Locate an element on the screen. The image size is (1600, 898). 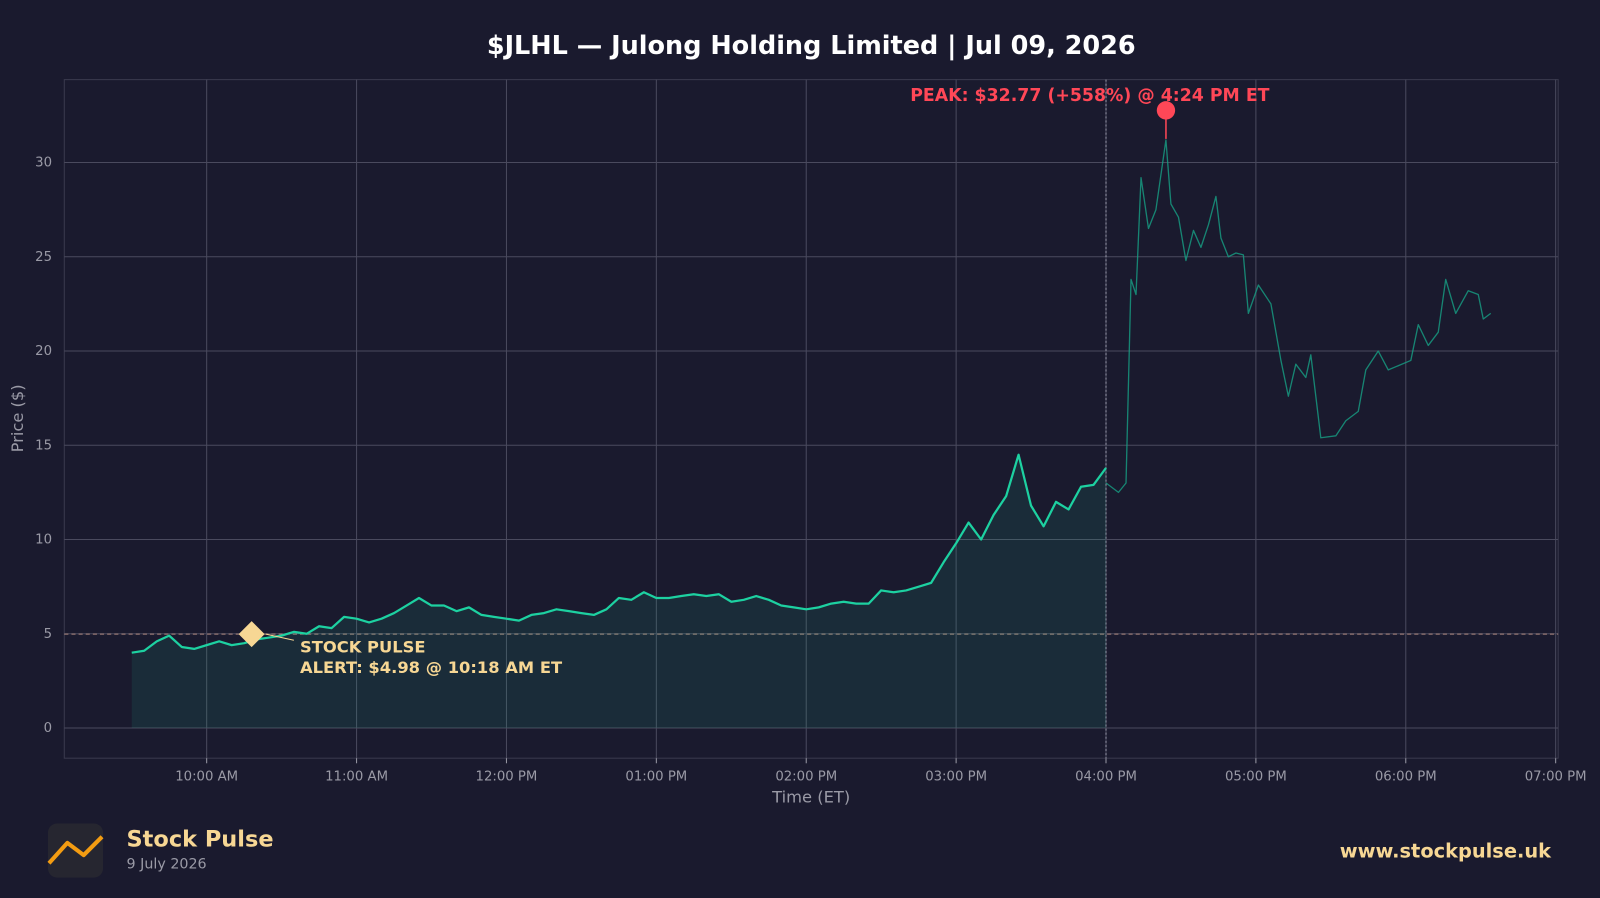
brand-date: 9 July 2026 is located at coordinates (167, 864).